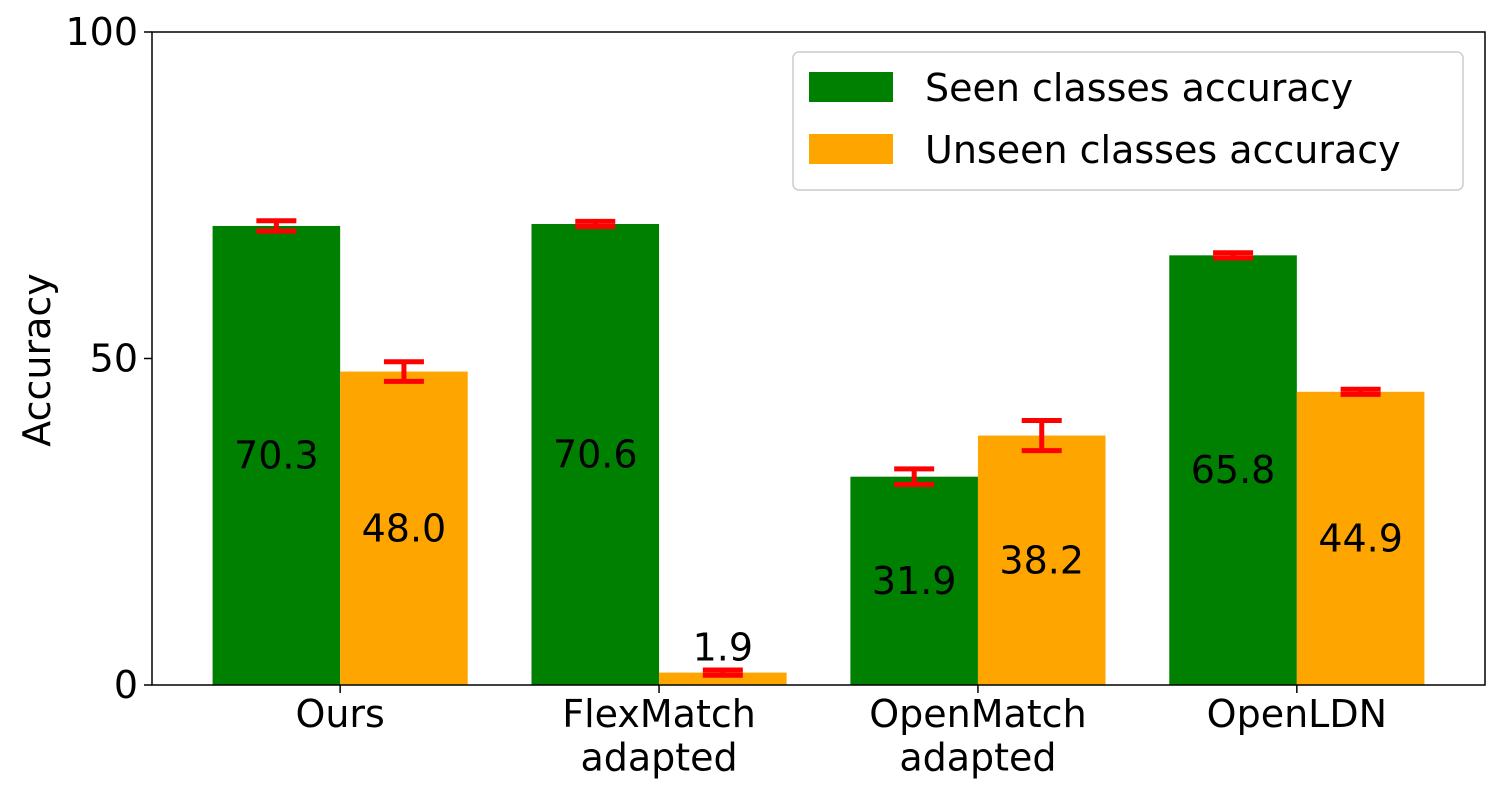 This screenshot has width=1500, height=800. I want to click on x-tick-label: OpenMatch adapted, so click(977, 736).